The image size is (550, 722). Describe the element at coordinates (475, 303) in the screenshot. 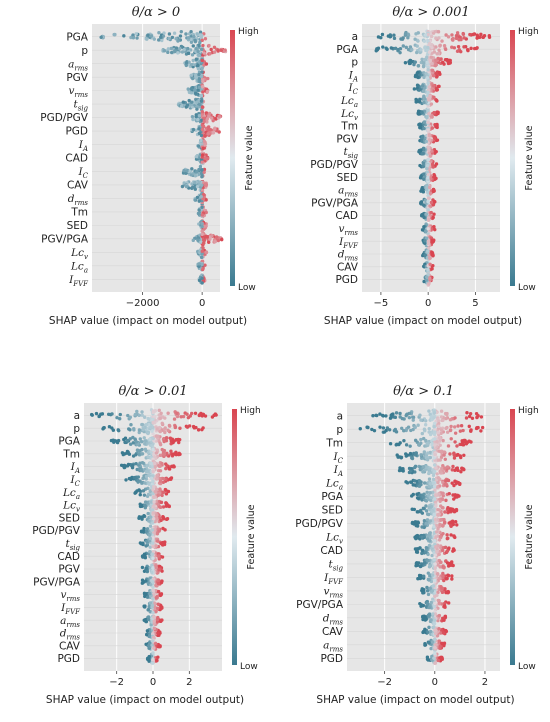

I see `x-tick-label: 5` at that location.